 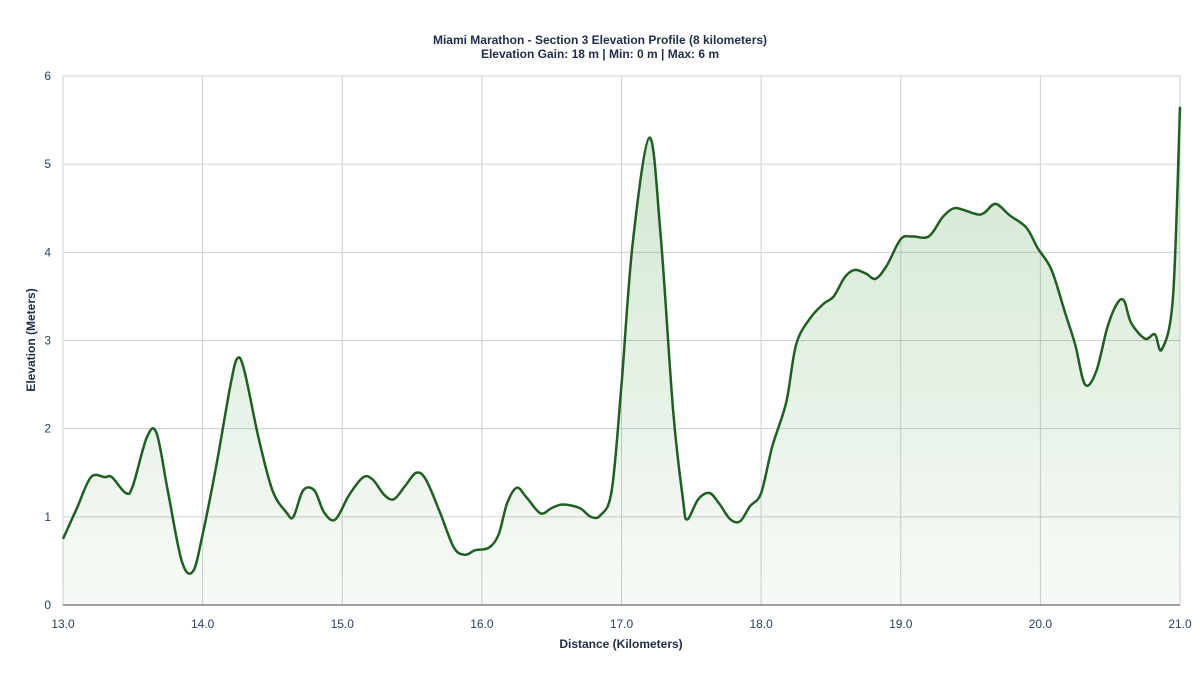 What do you see at coordinates (47, 76) in the screenshot?
I see `y-tick-label: 6` at bounding box center [47, 76].